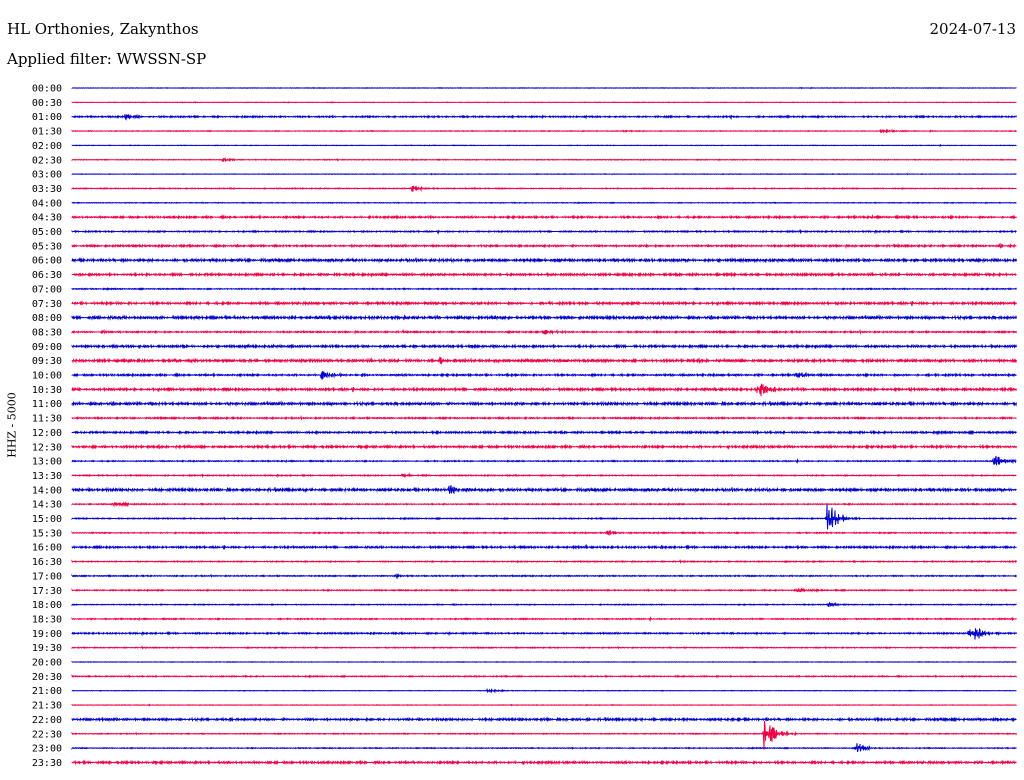 The width and height of the screenshot is (1024, 780). What do you see at coordinates (47, 332) in the screenshot?
I see `tick-label-0830: 08:30` at bounding box center [47, 332].